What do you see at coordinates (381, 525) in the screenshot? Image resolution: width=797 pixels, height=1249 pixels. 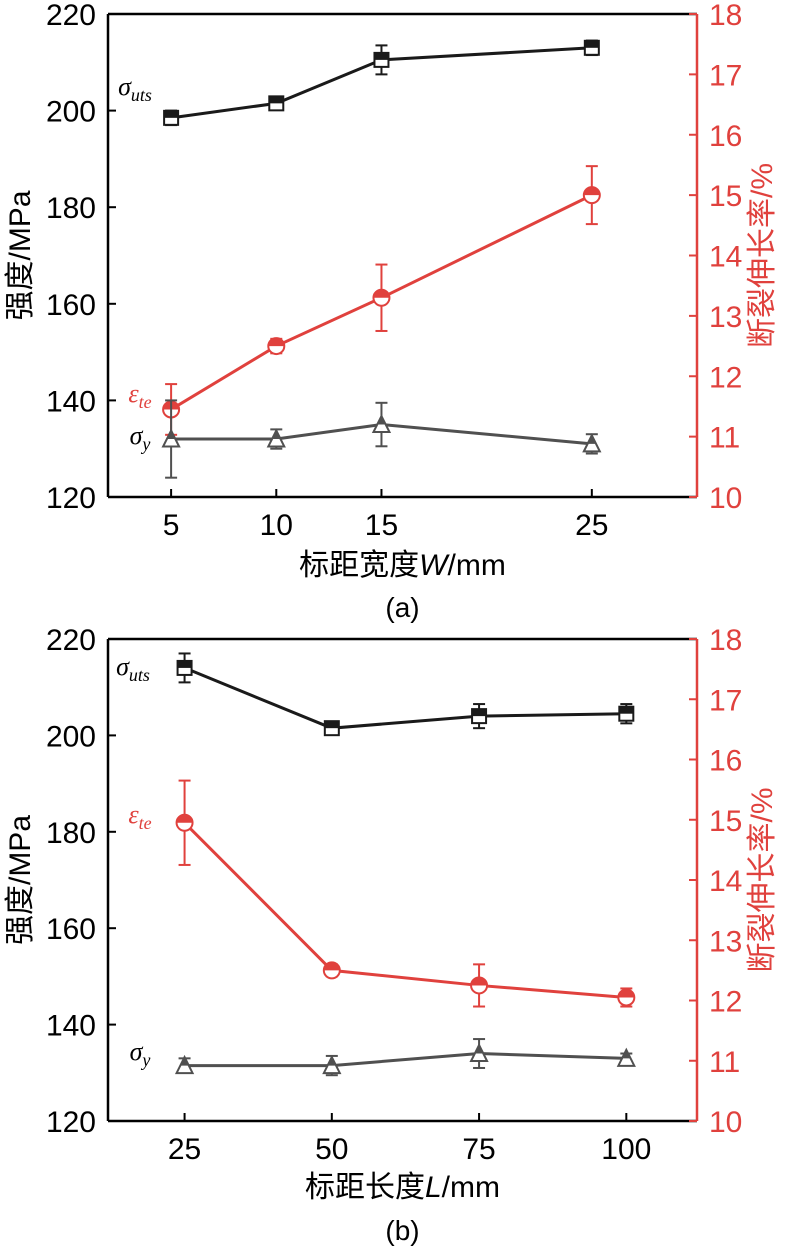 I see `x-tick-label: 15` at bounding box center [381, 525].